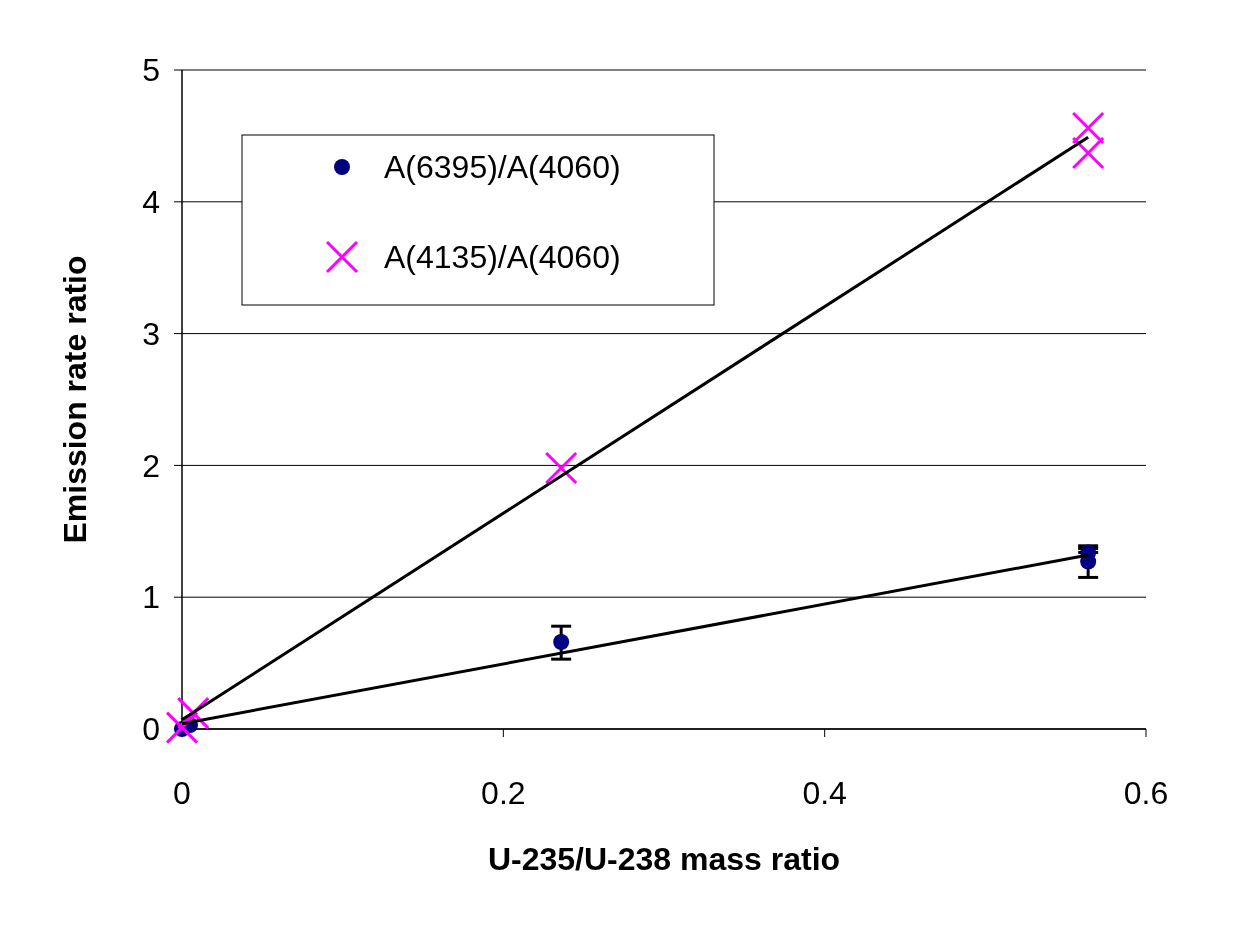 The width and height of the screenshot is (1236, 930). What do you see at coordinates (151, 729) in the screenshot?
I see `y-tick-label: 0` at bounding box center [151, 729].